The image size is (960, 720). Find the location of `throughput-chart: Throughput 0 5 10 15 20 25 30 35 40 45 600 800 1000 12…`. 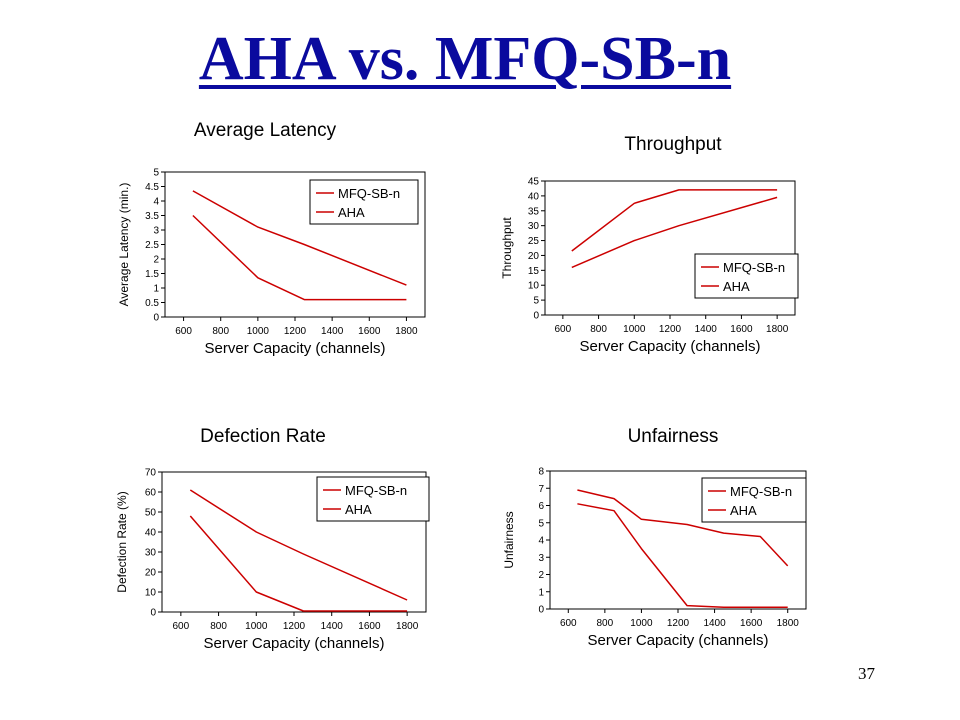

throughput-chart: Throughput 0 5 10 15 20 25 30 35 40 45 600 800 1000 12… is located at coordinates (649, 244).